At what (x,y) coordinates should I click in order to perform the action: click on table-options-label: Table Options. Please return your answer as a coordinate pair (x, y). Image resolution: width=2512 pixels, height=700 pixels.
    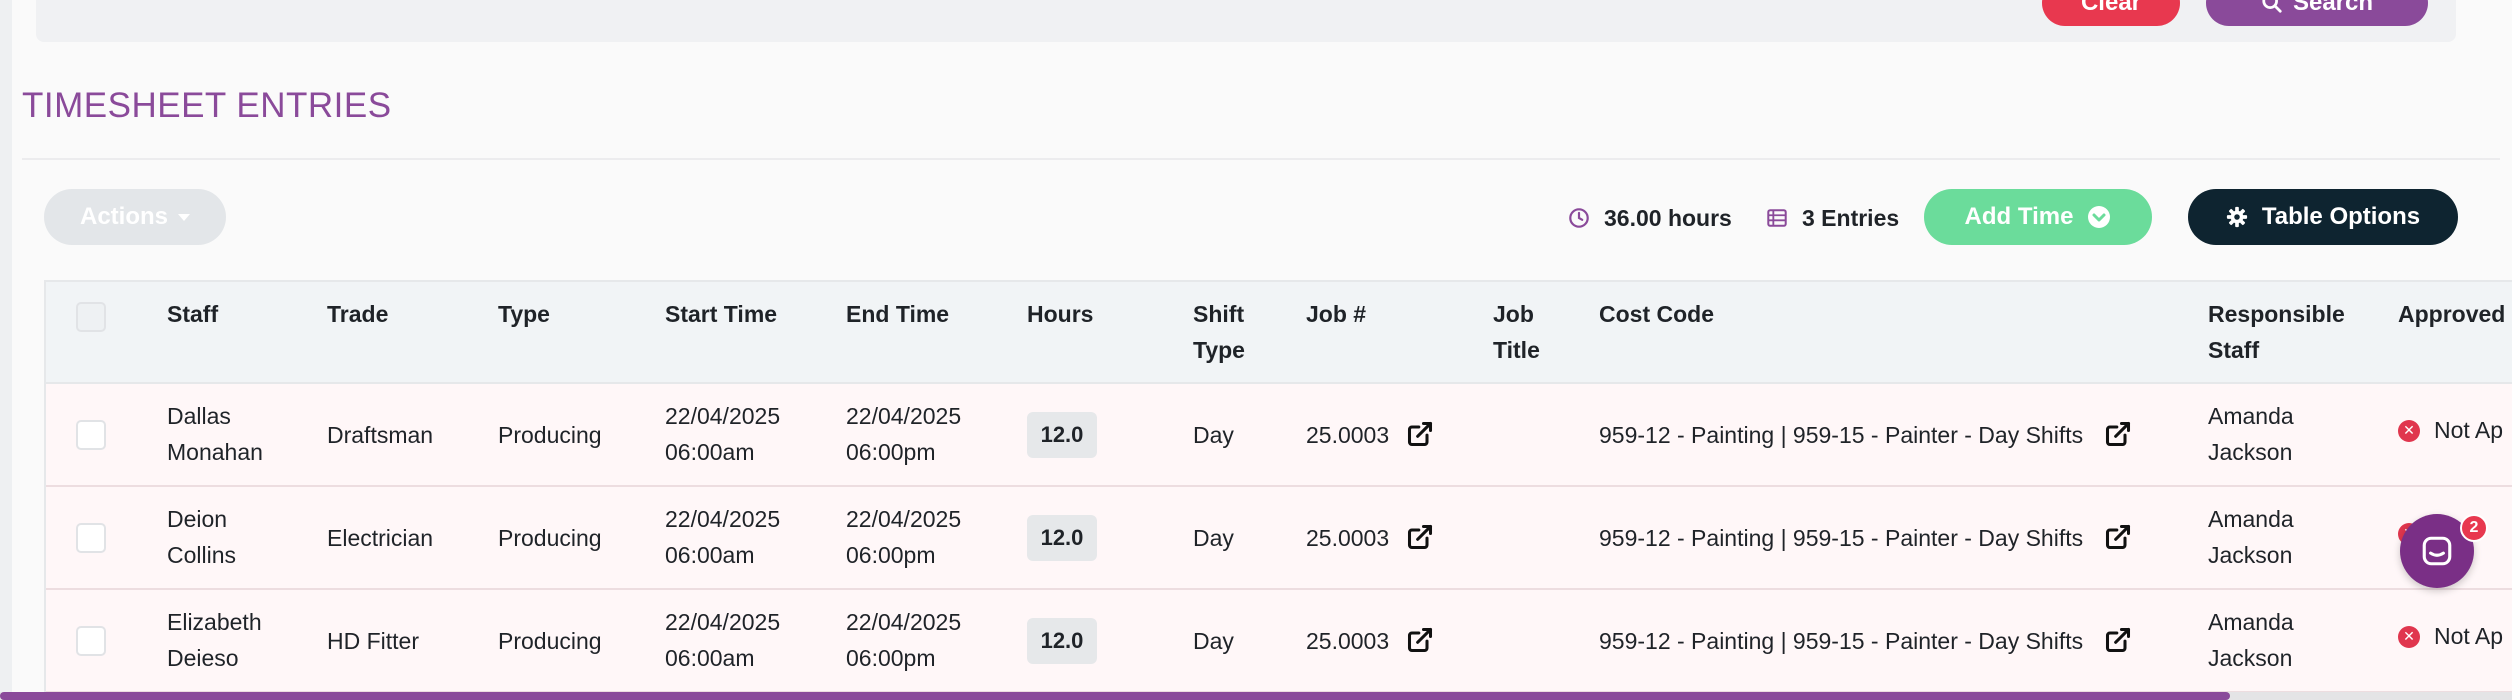
    Looking at the image, I should click on (2341, 216).